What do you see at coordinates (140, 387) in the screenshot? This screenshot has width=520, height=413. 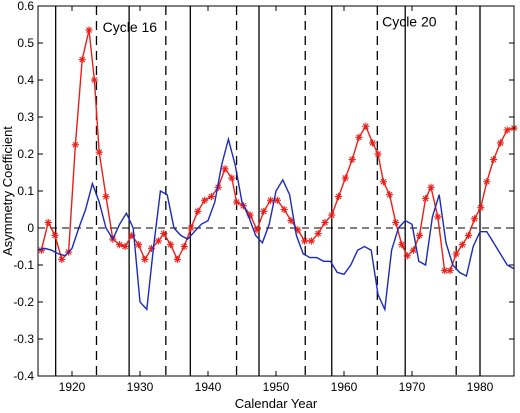 I see `x-tick-label: 1930` at bounding box center [140, 387].